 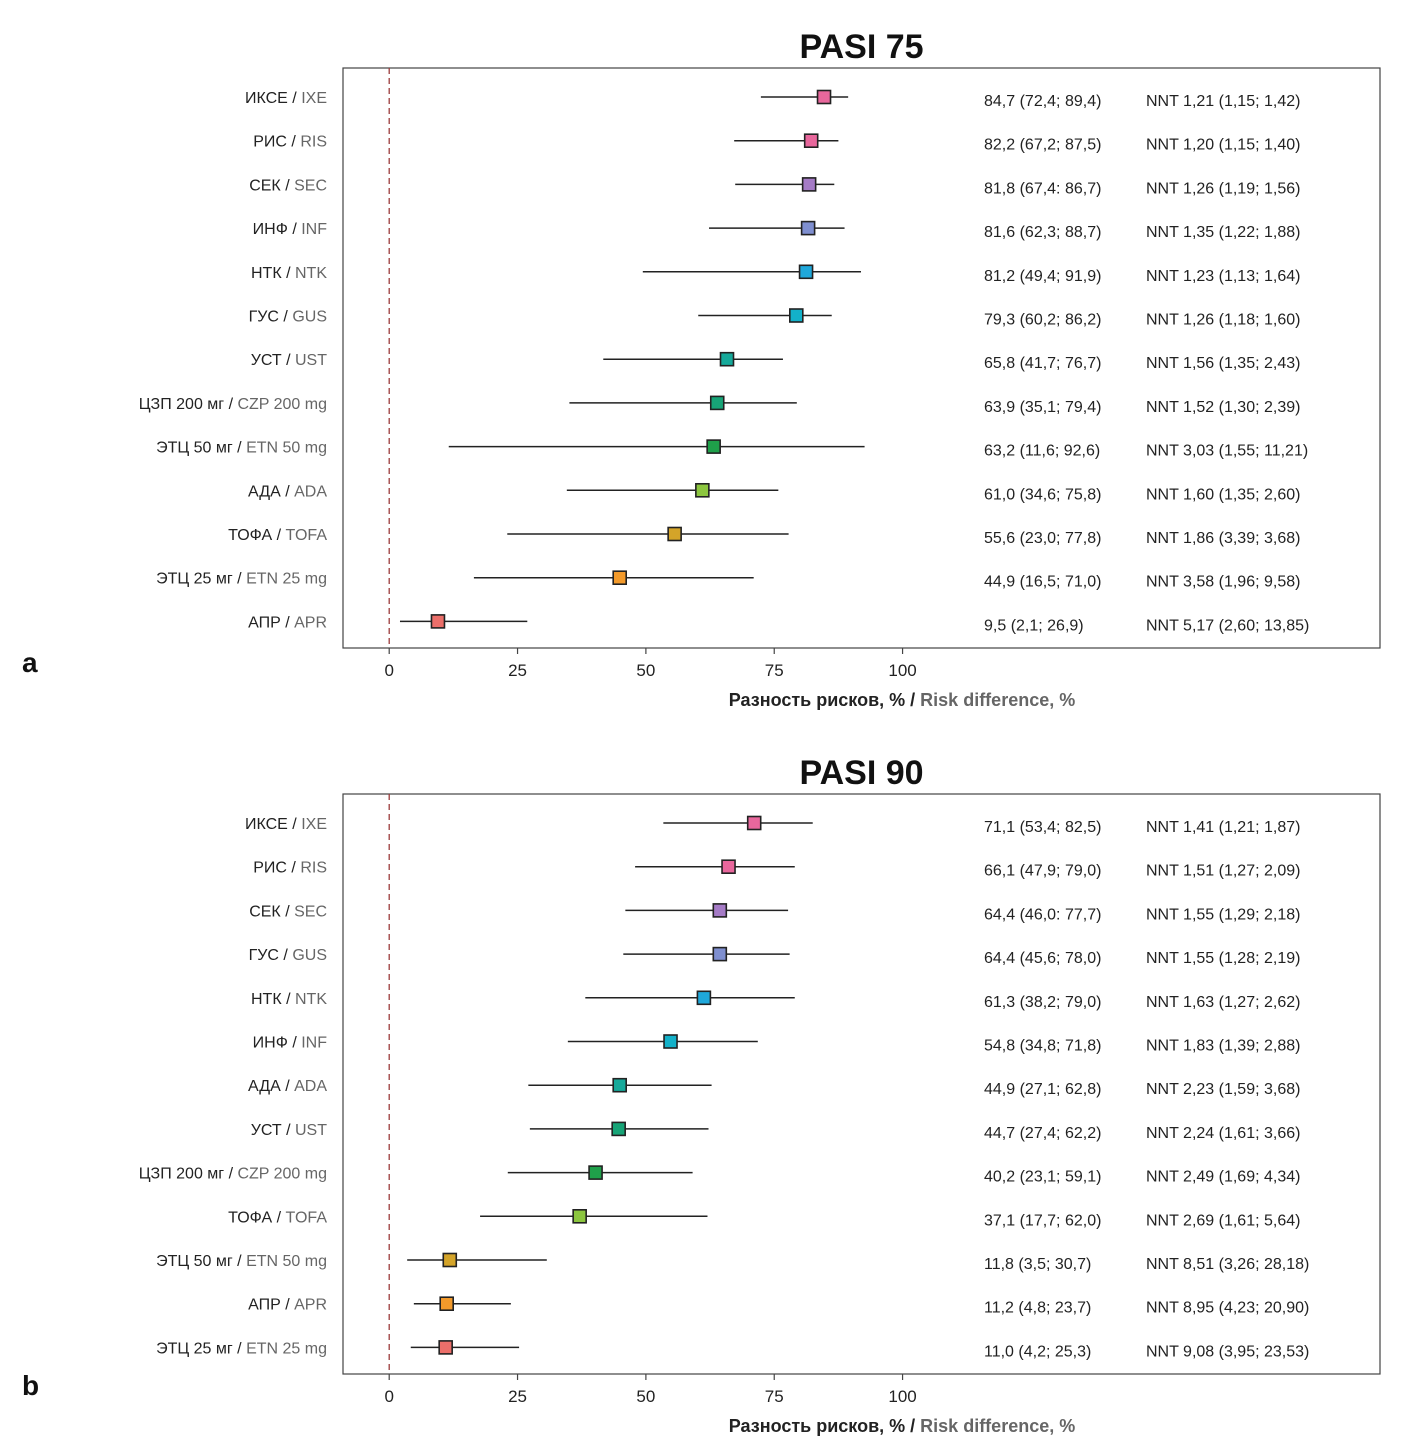 I want to click on effect-estimate-text: 81,8 (67,4: 86,7), so click(x=1042, y=188).